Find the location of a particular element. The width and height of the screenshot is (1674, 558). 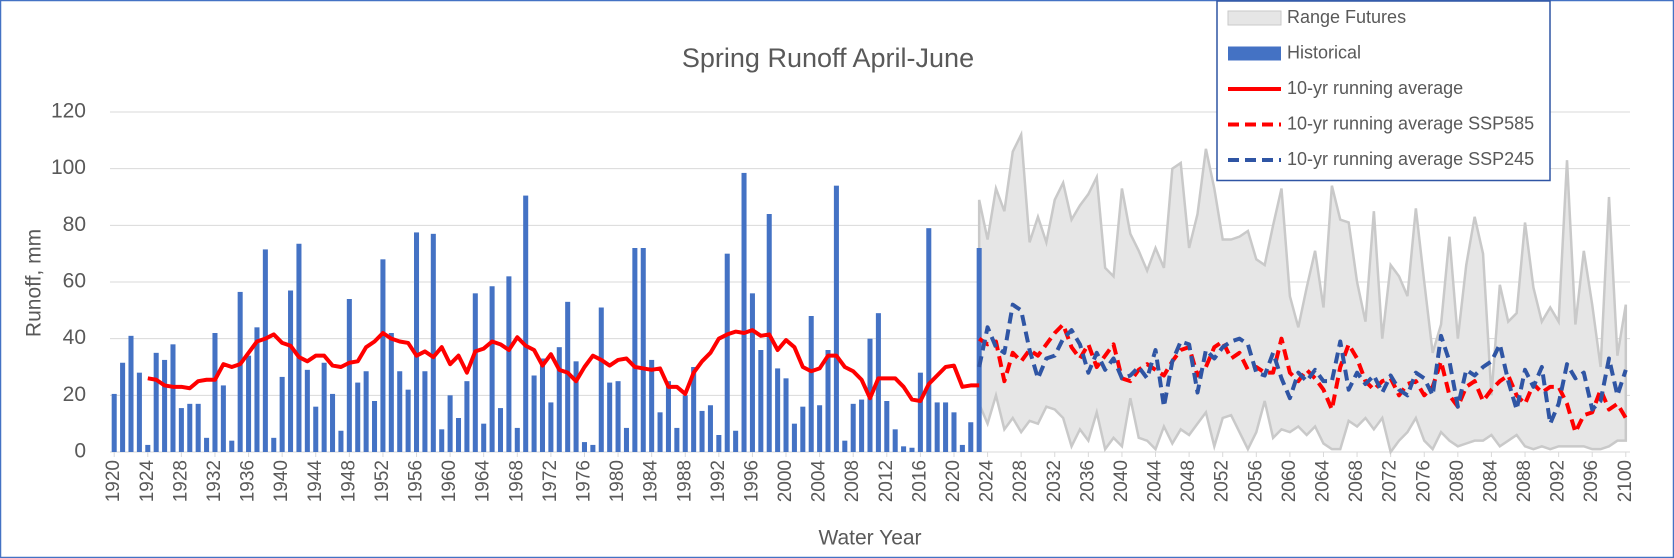

x-tick-label: 1992 is located at coordinates (718, 481).